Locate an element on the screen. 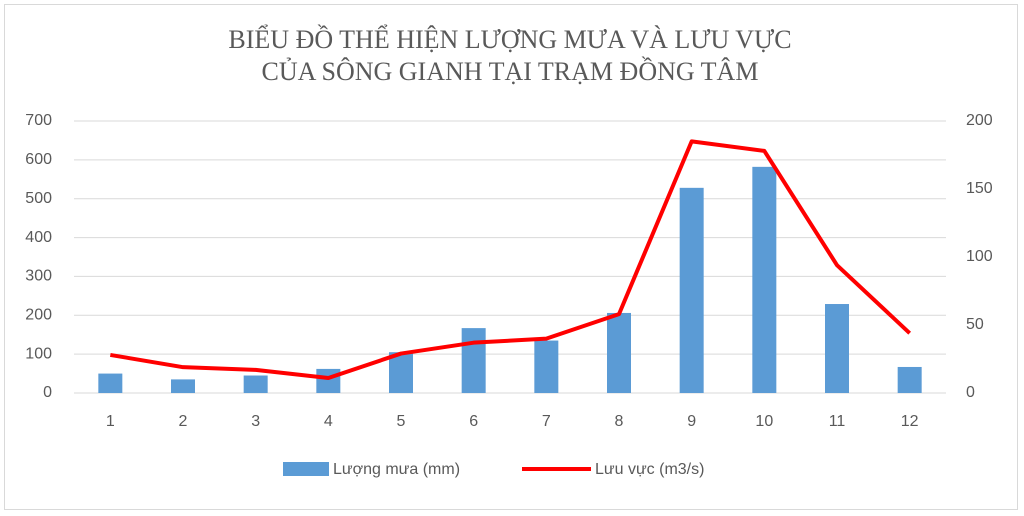 Image resolution: width=1024 pixels, height=516 pixels. y2-tick-label: 100 is located at coordinates (979, 256).